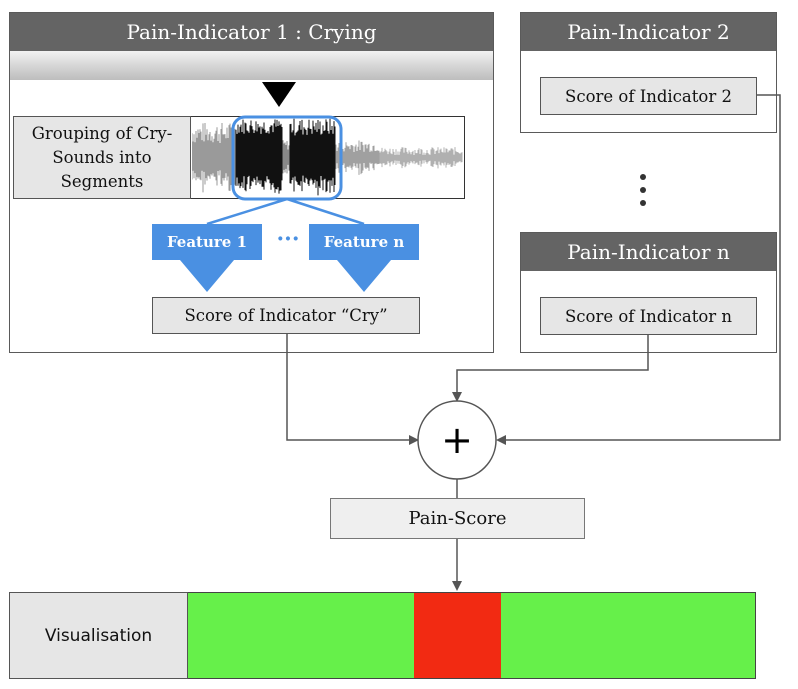  Describe the element at coordinates (648, 316) in the screenshot. I see `score-indicator-n-box: Score of Indicator n` at that location.